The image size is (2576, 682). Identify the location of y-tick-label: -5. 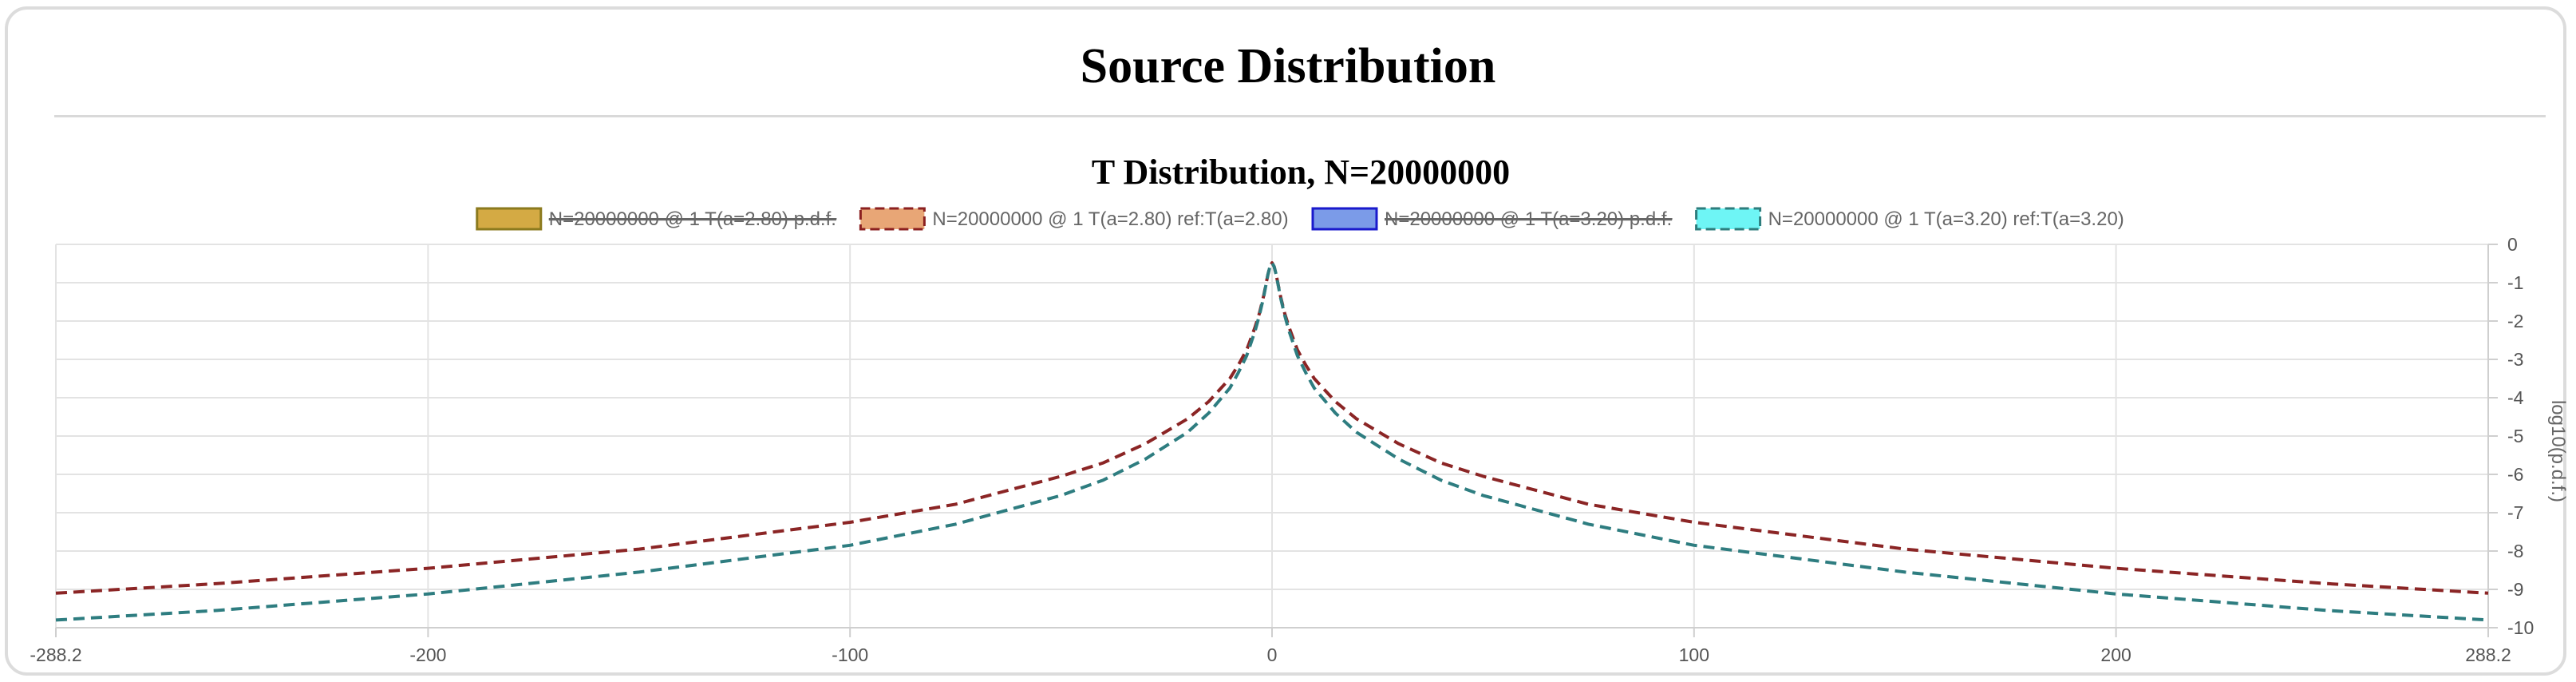
(2515, 436).